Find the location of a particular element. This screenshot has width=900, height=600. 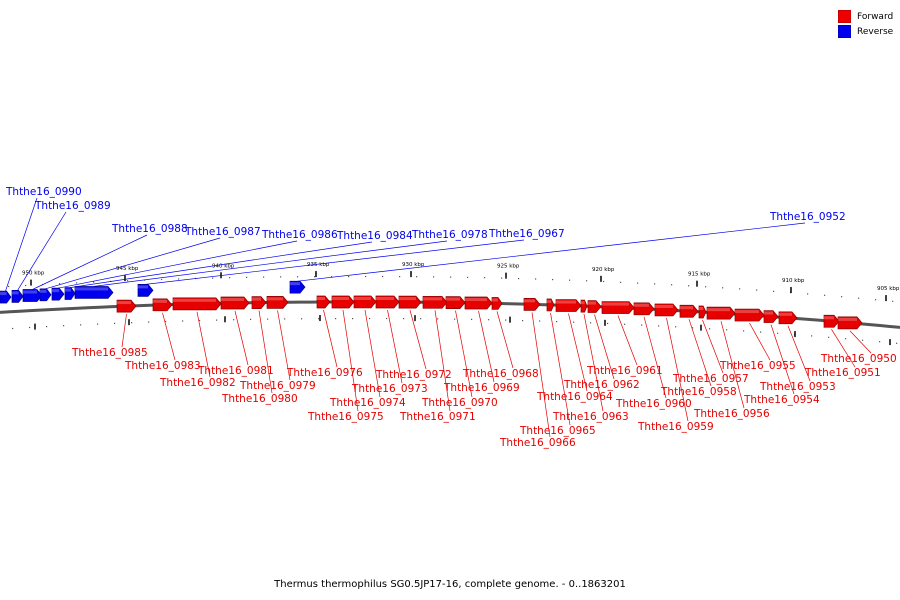

gene-label: Ththe16_0961 is located at coordinates (624, 371).